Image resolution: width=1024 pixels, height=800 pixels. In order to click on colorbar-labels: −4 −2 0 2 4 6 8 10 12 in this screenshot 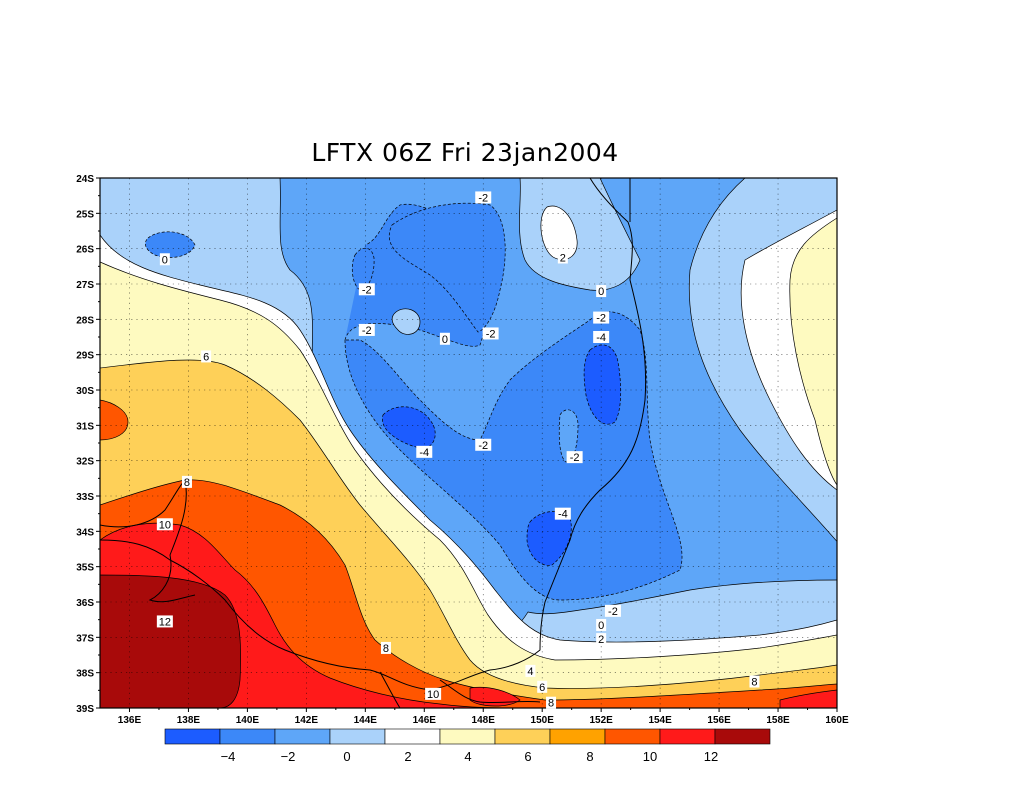, I will do `click(470, 756)`.